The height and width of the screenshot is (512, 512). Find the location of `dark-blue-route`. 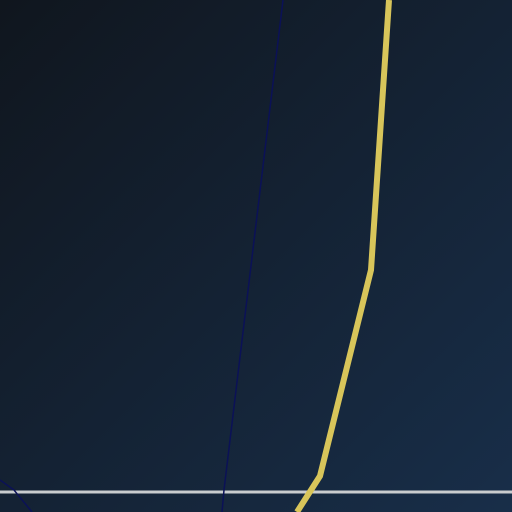

dark-blue-route is located at coordinates (16, 495).